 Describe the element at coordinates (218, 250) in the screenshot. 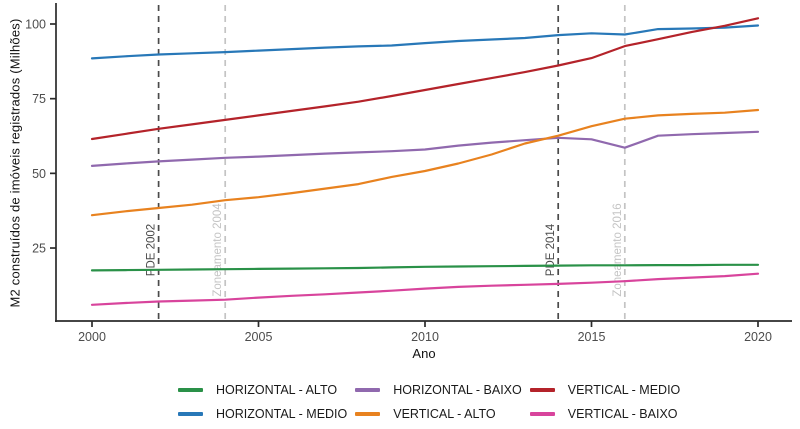

I see `event-label-2004: Zoneamento 2004` at that location.